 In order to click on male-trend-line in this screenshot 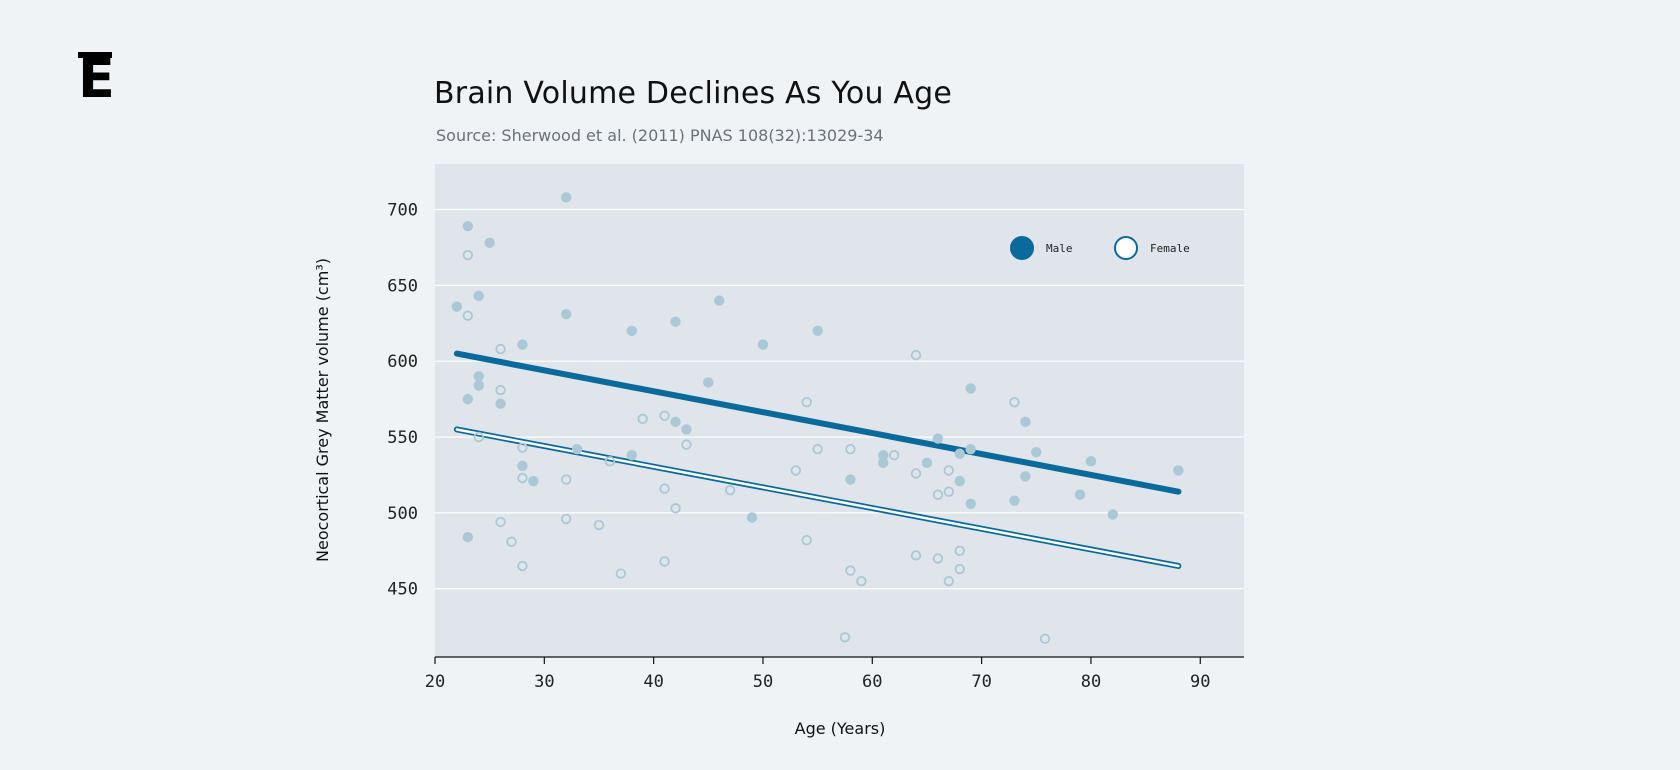, I will do `click(817, 422)`.